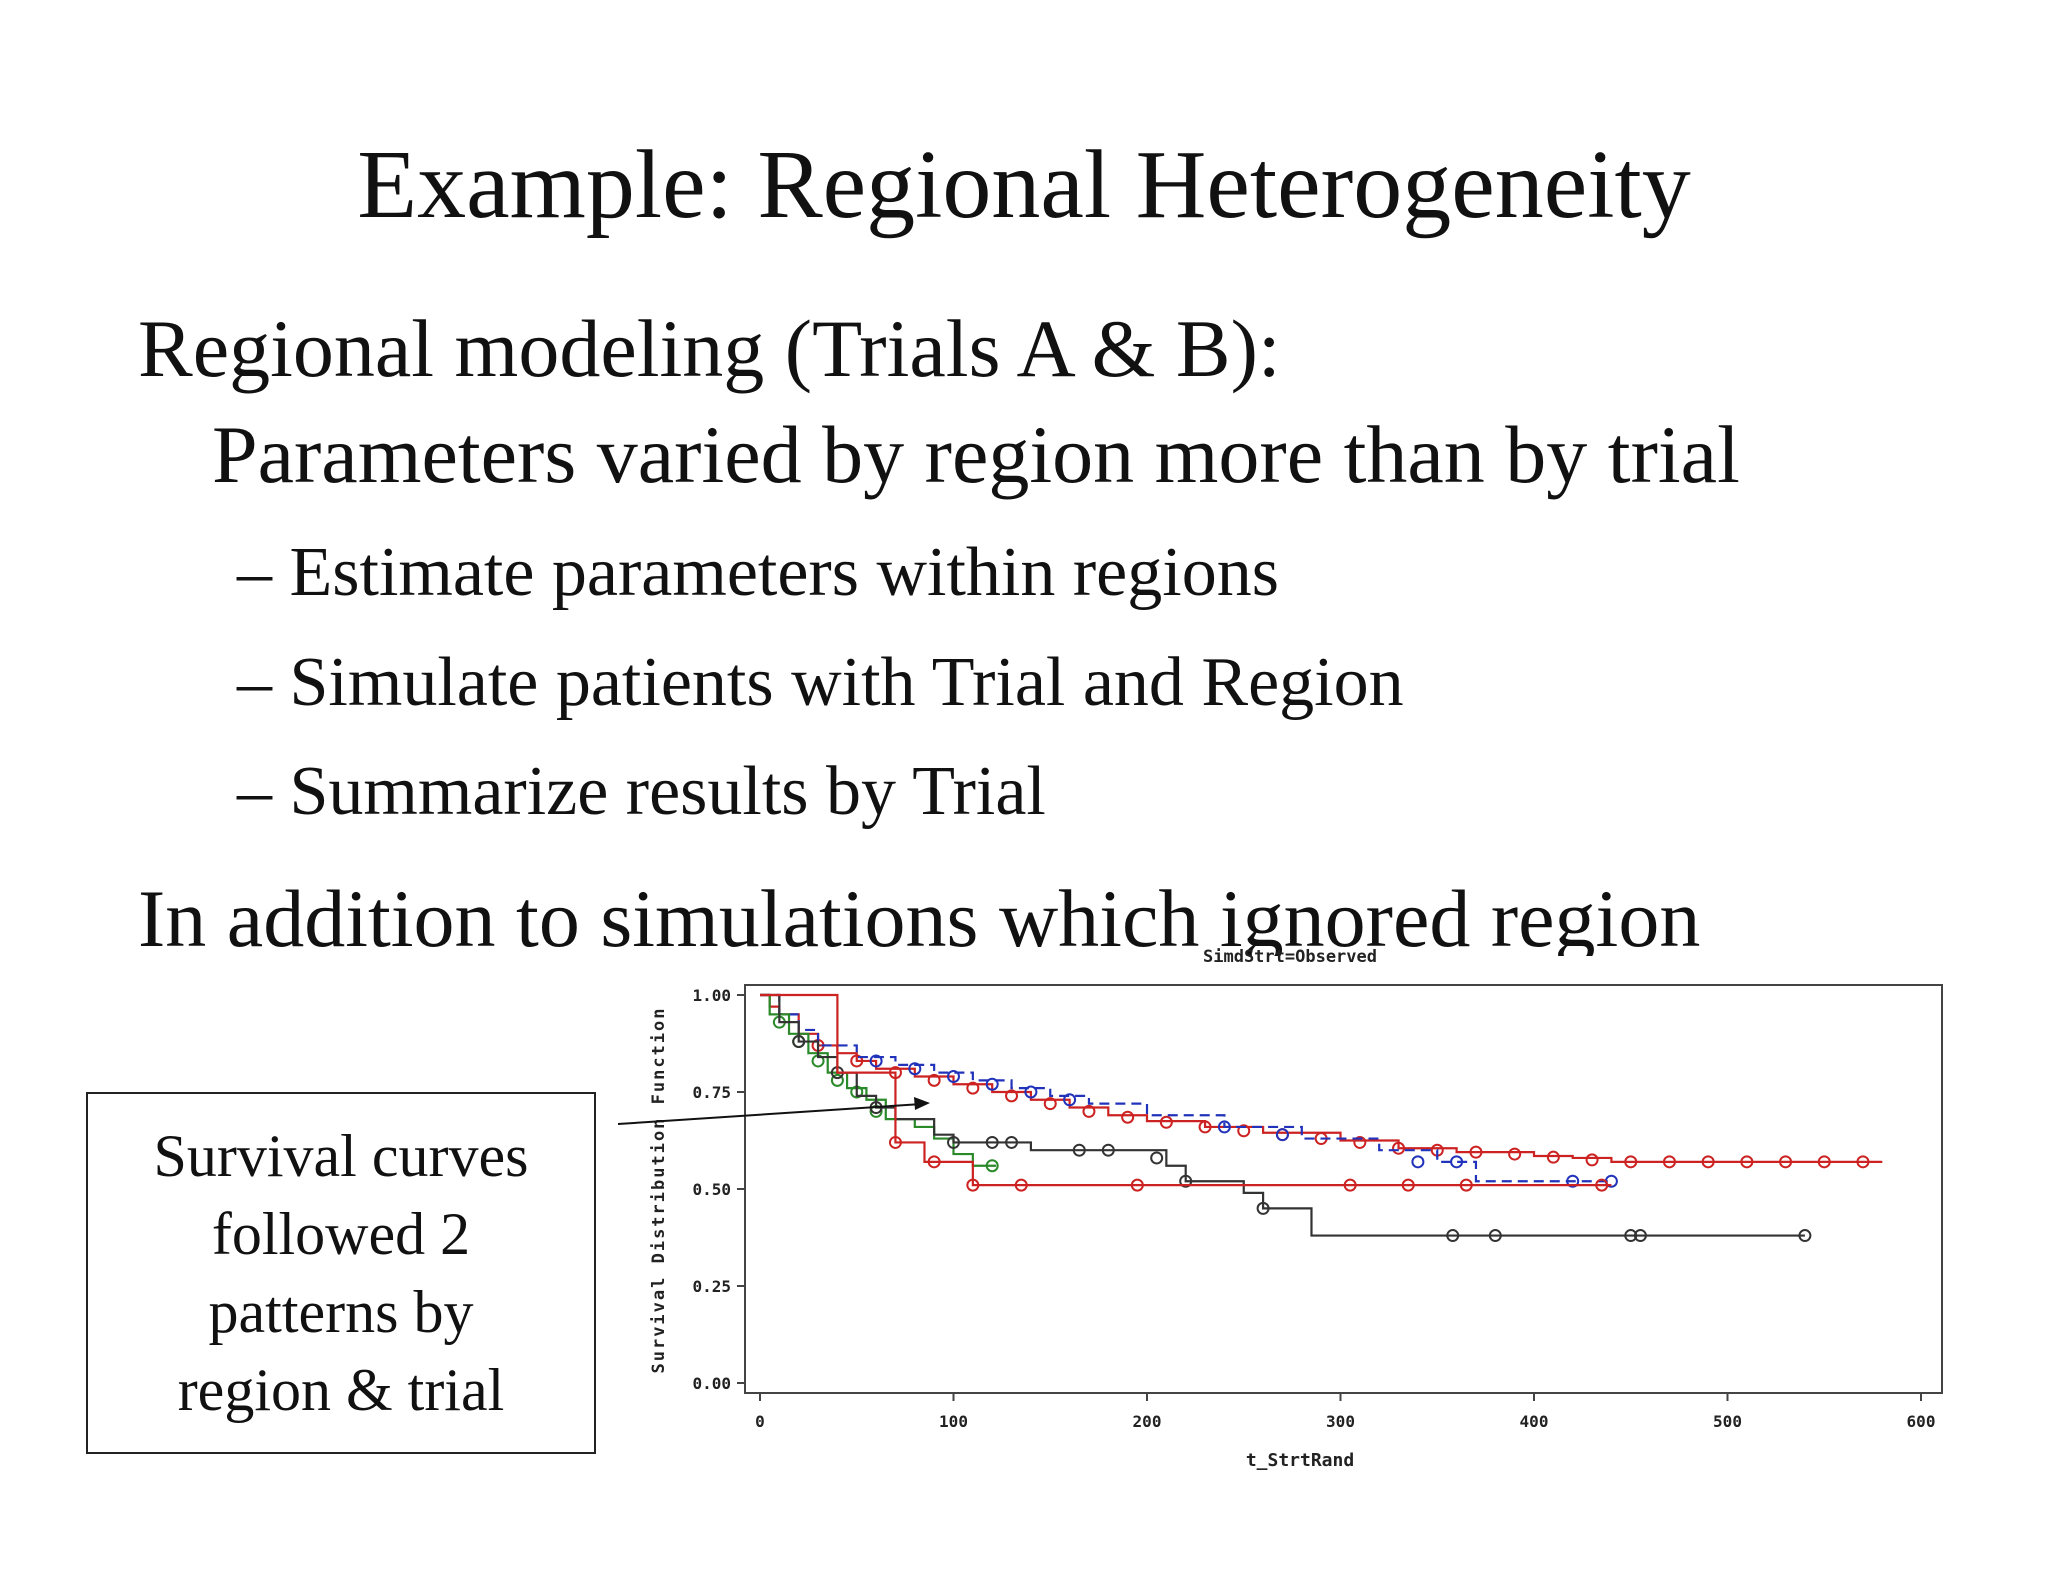 The height and width of the screenshot is (1582, 2048). Describe the element at coordinates (1727, 1421) in the screenshot. I see `x-tick-label: 500` at that location.